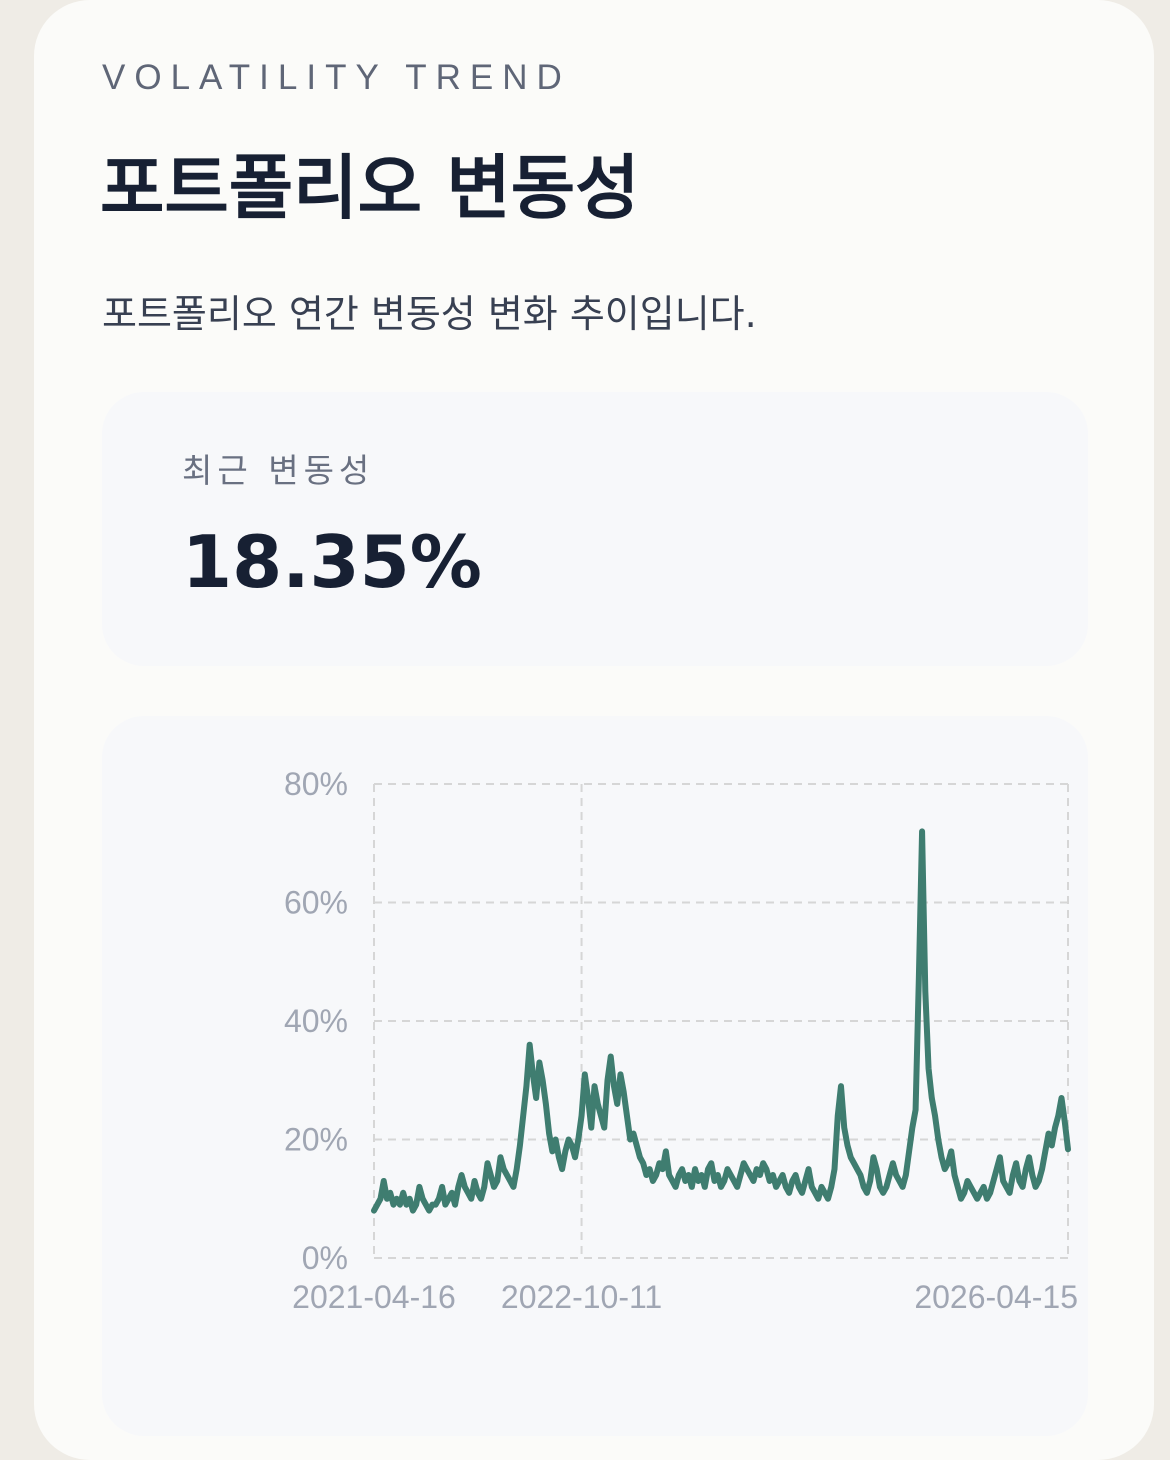  Describe the element at coordinates (316, 903) in the screenshot. I see `y-tick-label: 60%` at that location.